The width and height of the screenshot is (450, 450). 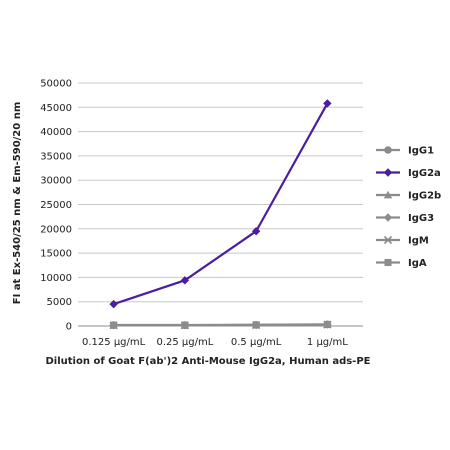 I want to click on legend-marker-iga, so click(x=388, y=262).